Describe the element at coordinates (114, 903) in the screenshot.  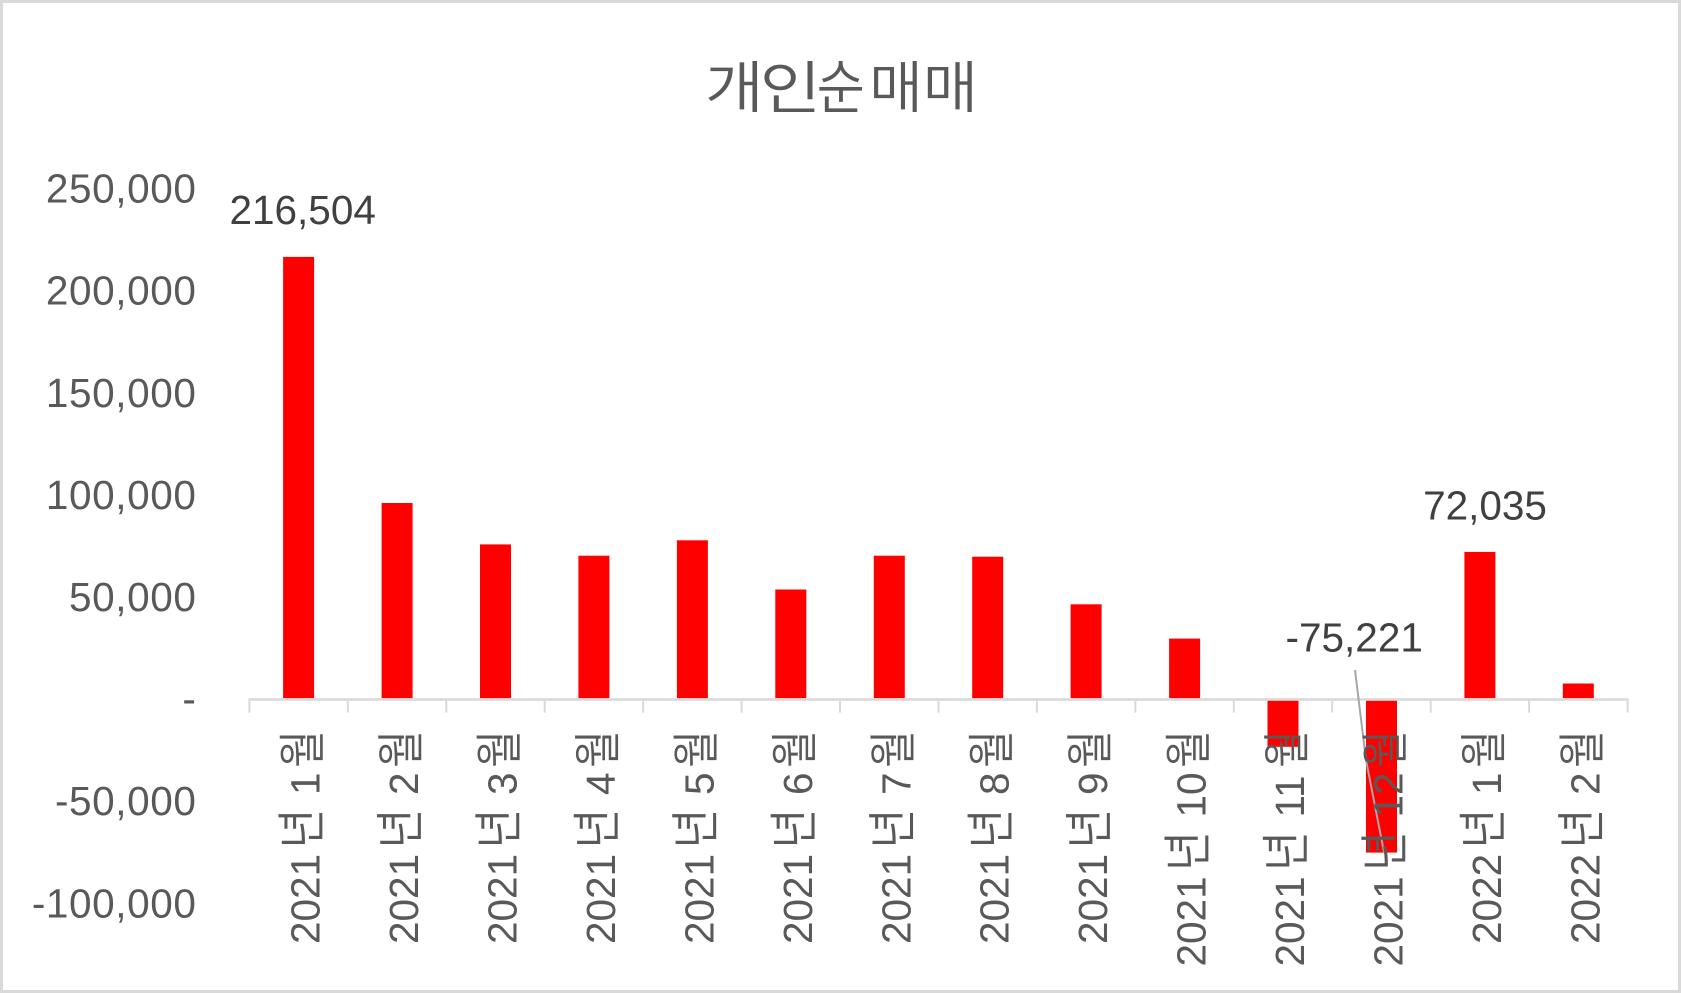
I see `svg-text: -100,000` at that location.